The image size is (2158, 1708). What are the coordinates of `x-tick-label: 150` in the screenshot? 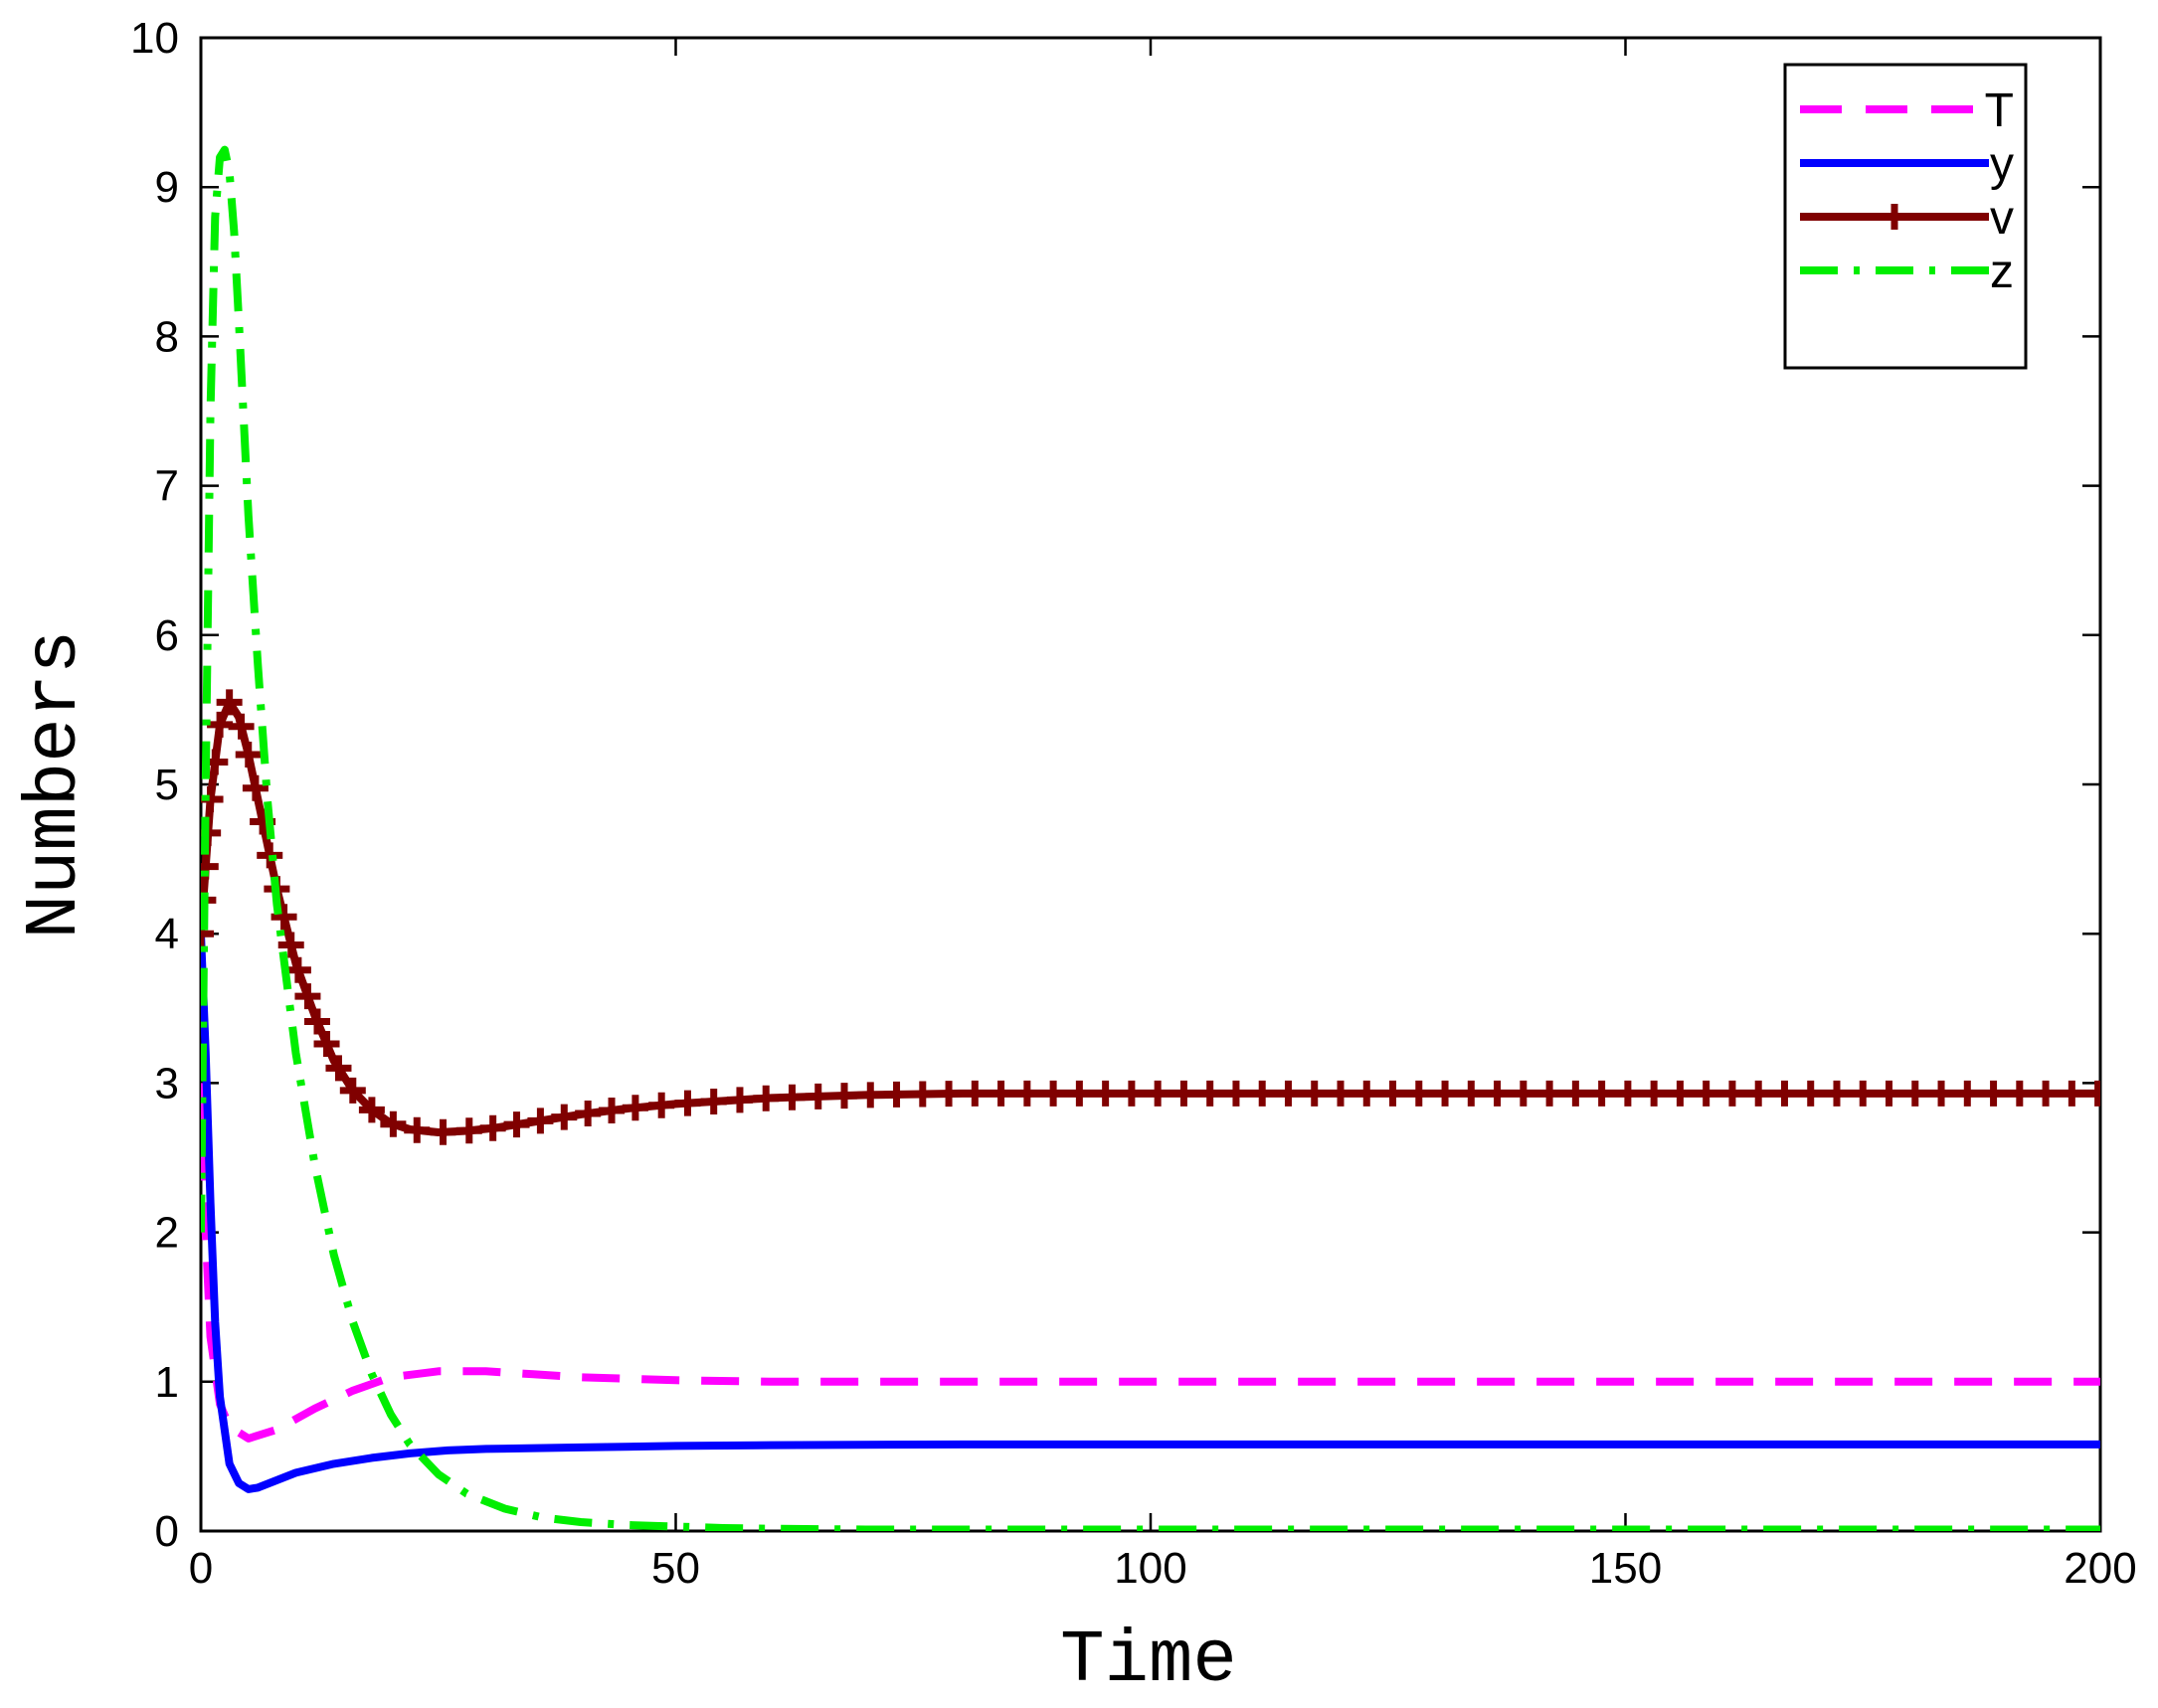 It's located at (1626, 1568).